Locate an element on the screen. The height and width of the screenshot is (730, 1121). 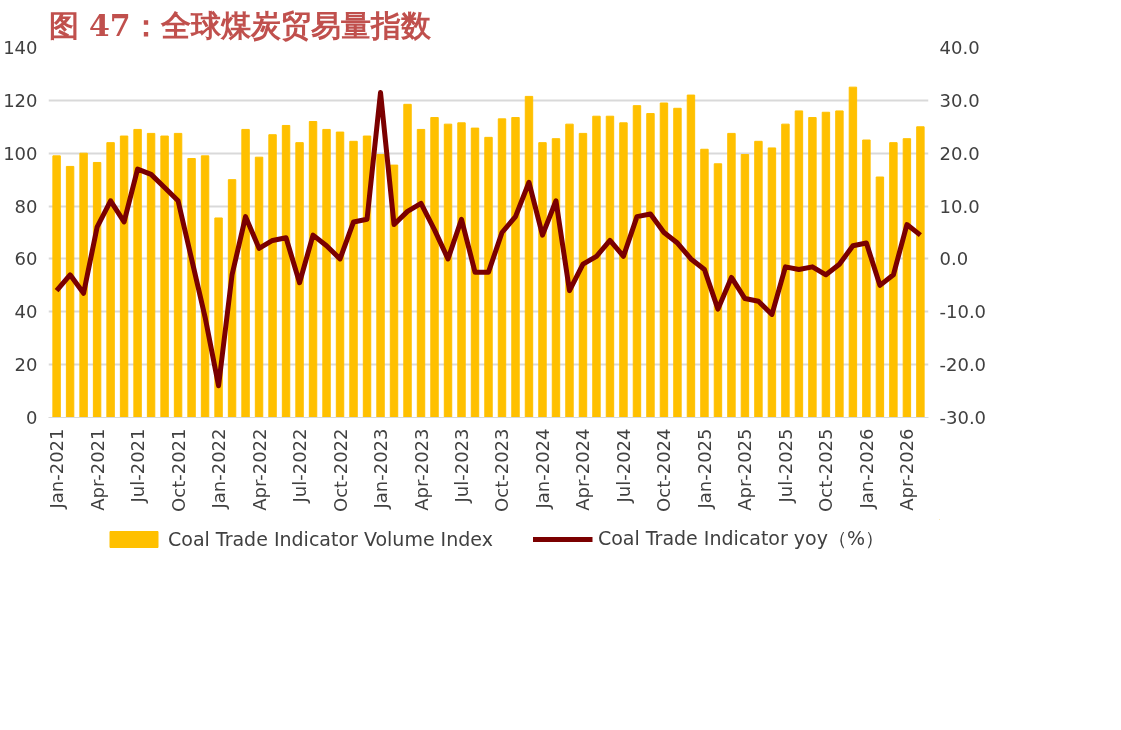
x-tick-label: Oct-2021 is located at coordinates (178, 470).